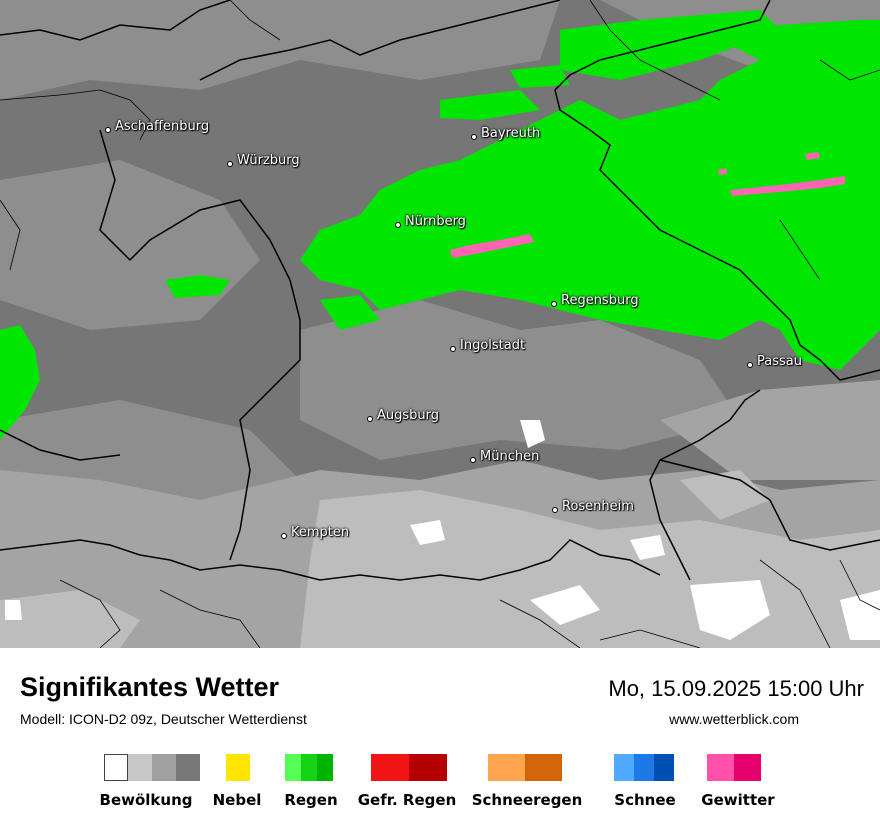 This screenshot has width=880, height=830. I want to click on city-dot-muenchen, so click(473, 460).